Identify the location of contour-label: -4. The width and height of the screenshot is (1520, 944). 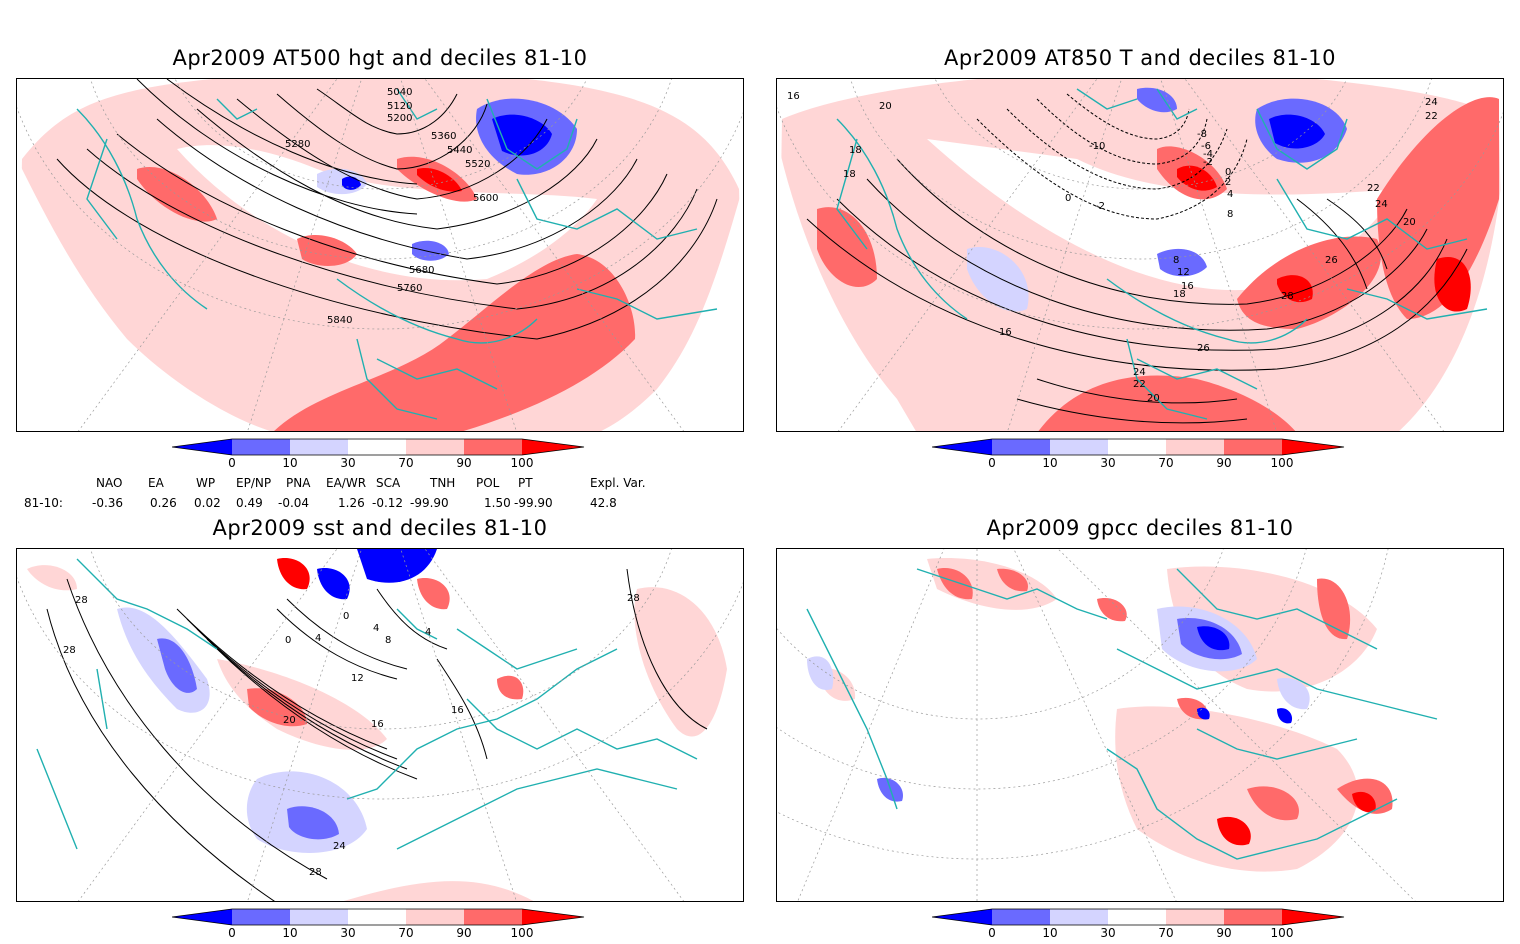
(1208, 154).